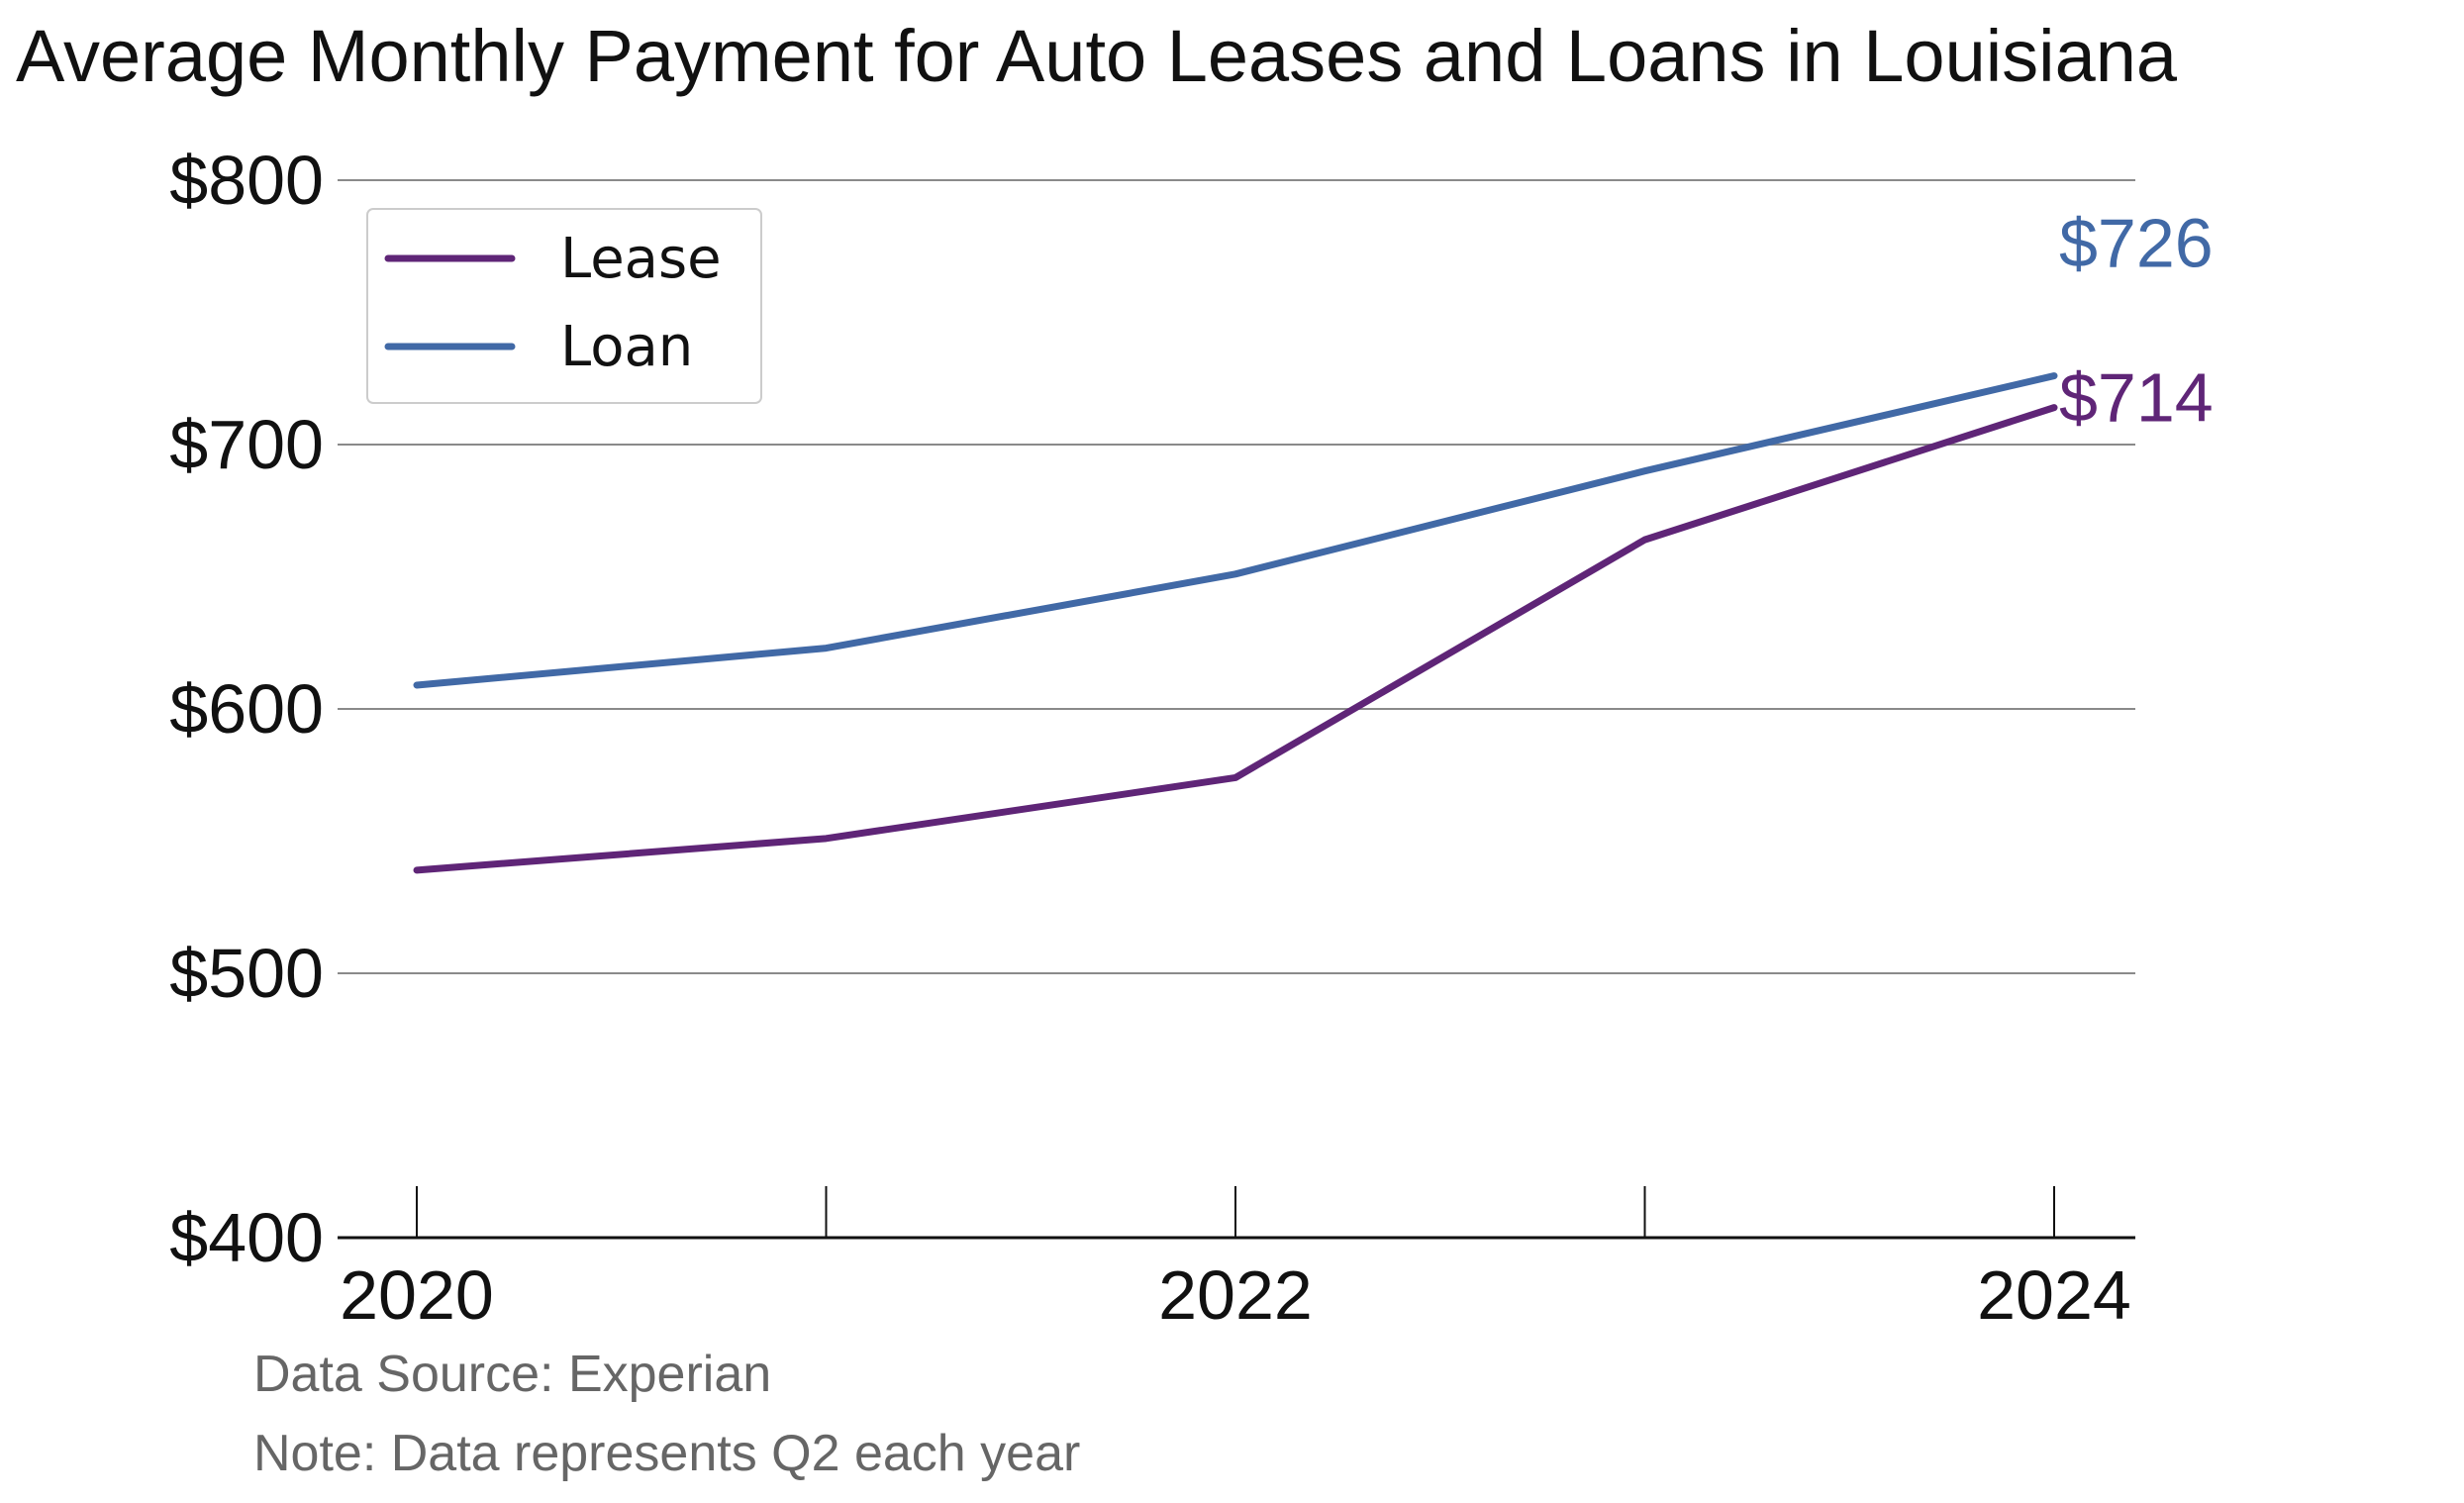  What do you see at coordinates (247, 180) in the screenshot?
I see `y-tick-label: $800` at bounding box center [247, 180].